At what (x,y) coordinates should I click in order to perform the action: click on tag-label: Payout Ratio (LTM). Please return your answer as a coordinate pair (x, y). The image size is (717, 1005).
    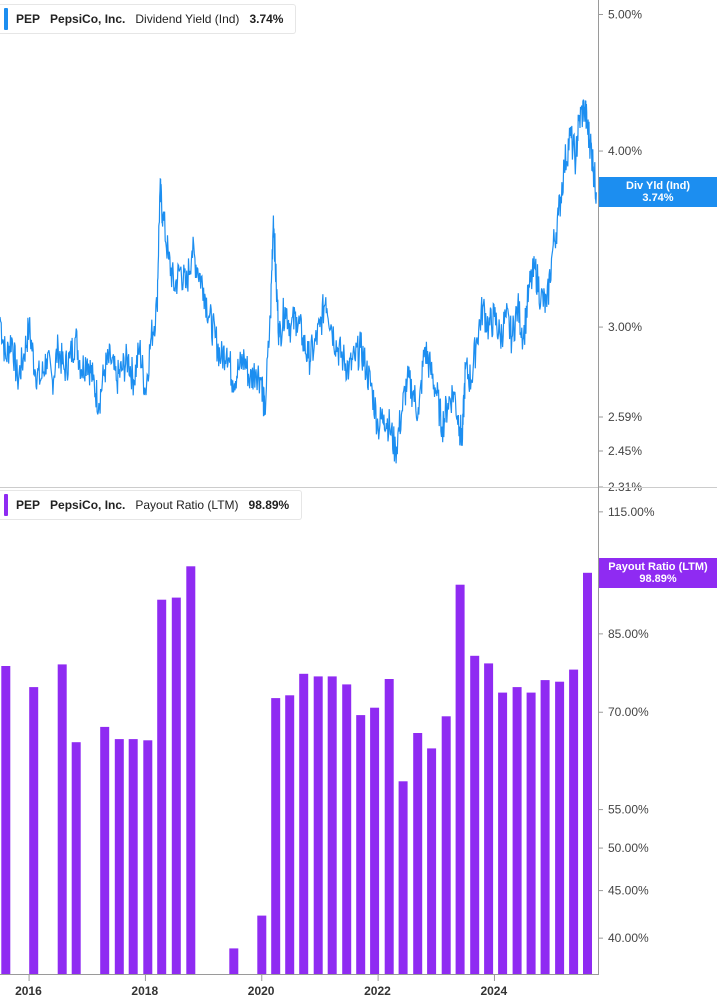
    Looking at the image, I should click on (658, 566).